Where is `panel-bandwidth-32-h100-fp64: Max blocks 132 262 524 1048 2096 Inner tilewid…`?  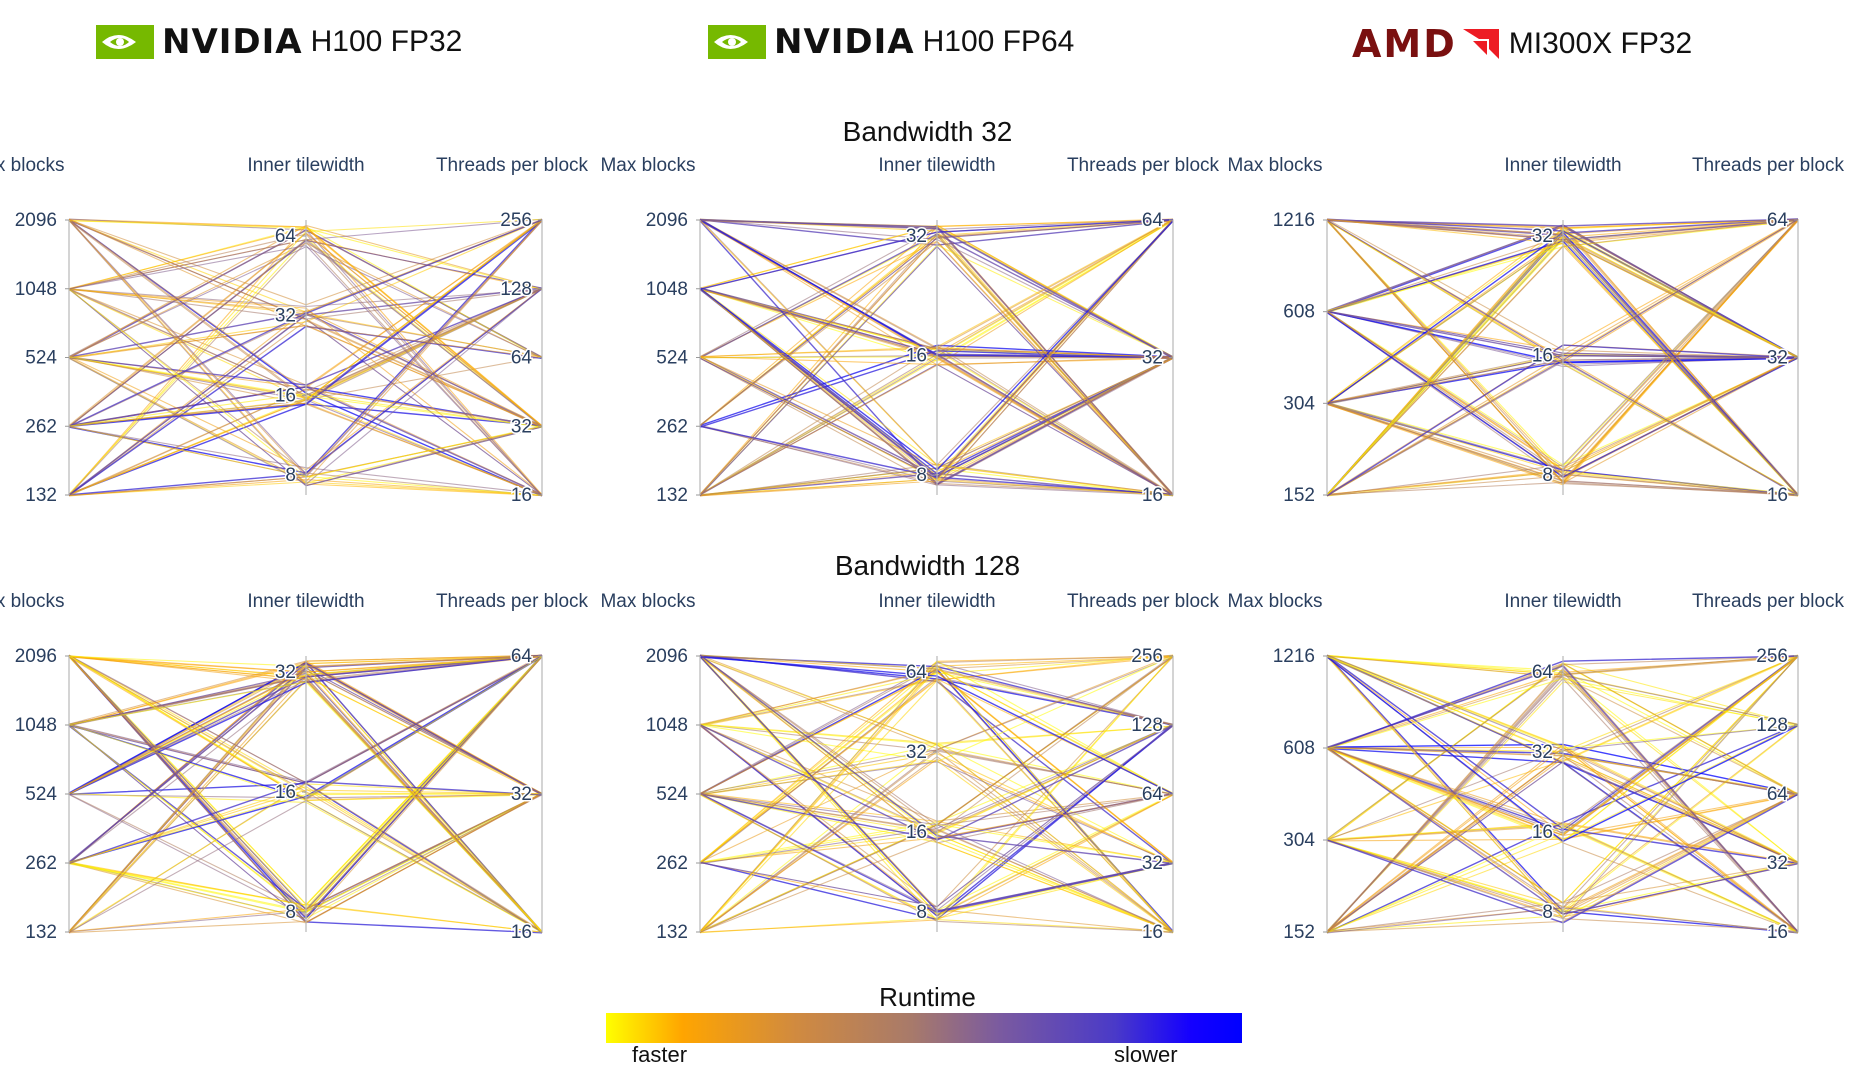 panel-bandwidth-32-h100-fp64: Max blocks 132 262 524 1048 2096 Inner tilewid… is located at coordinates (910, 331).